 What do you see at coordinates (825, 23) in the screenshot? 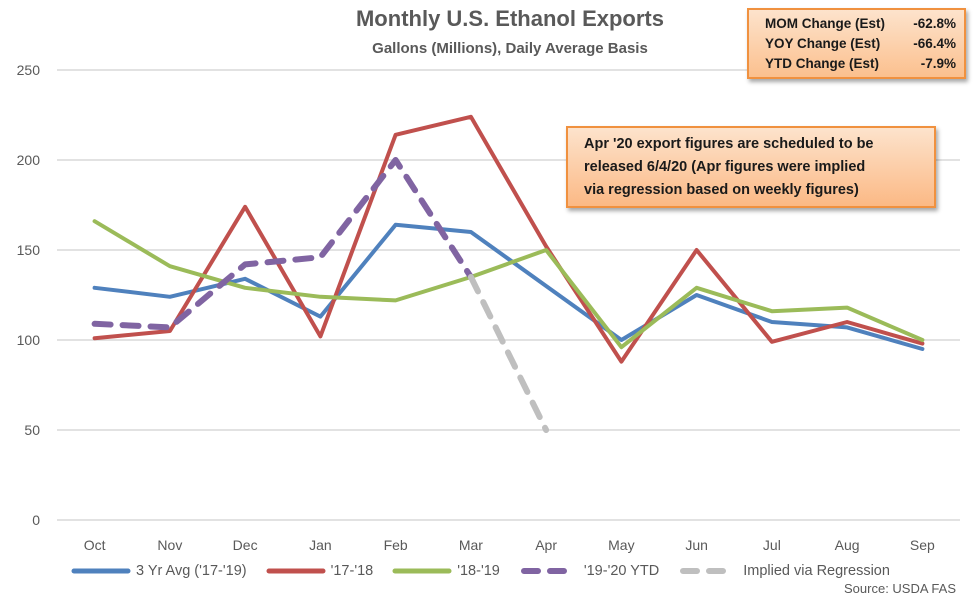
I see `stat-label: MOM Change (Est)` at bounding box center [825, 23].